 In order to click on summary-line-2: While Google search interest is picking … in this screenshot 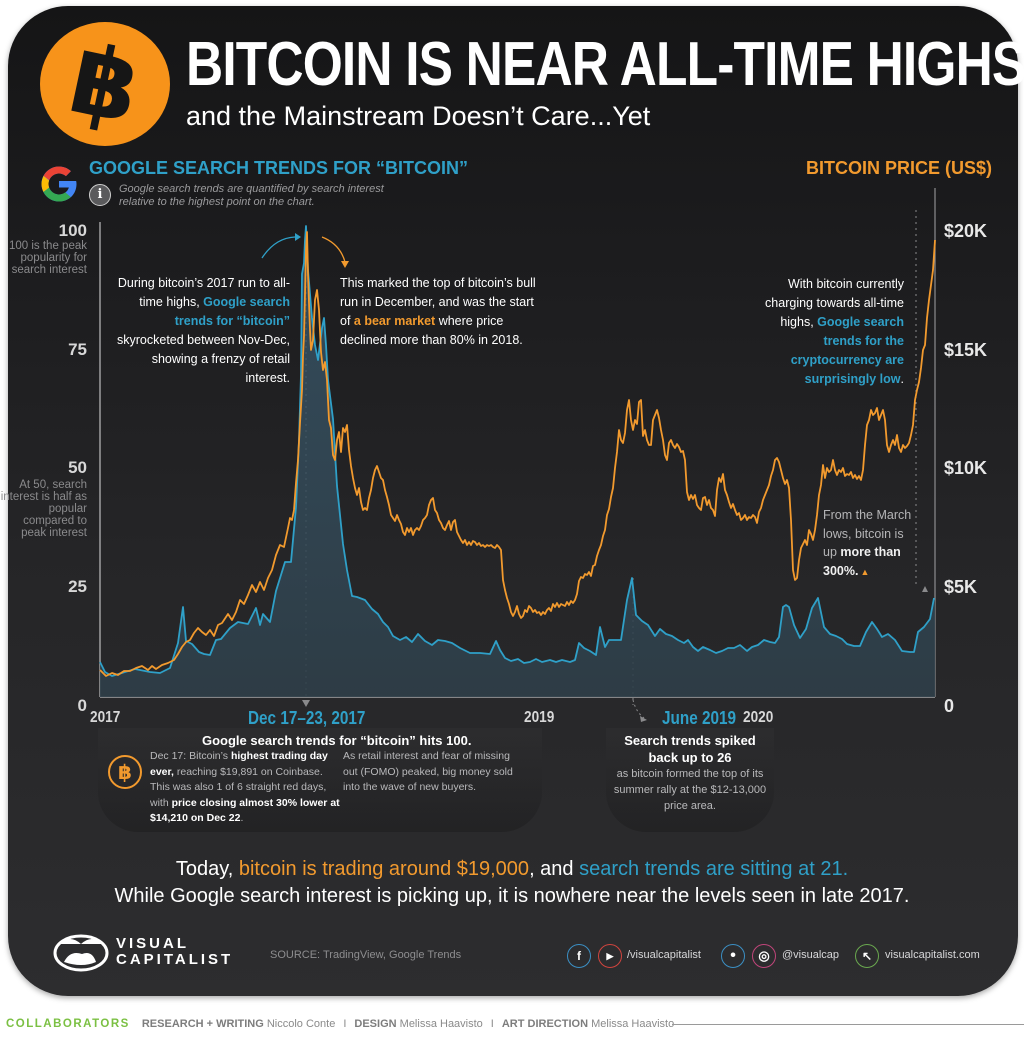, I will do `click(512, 896)`.